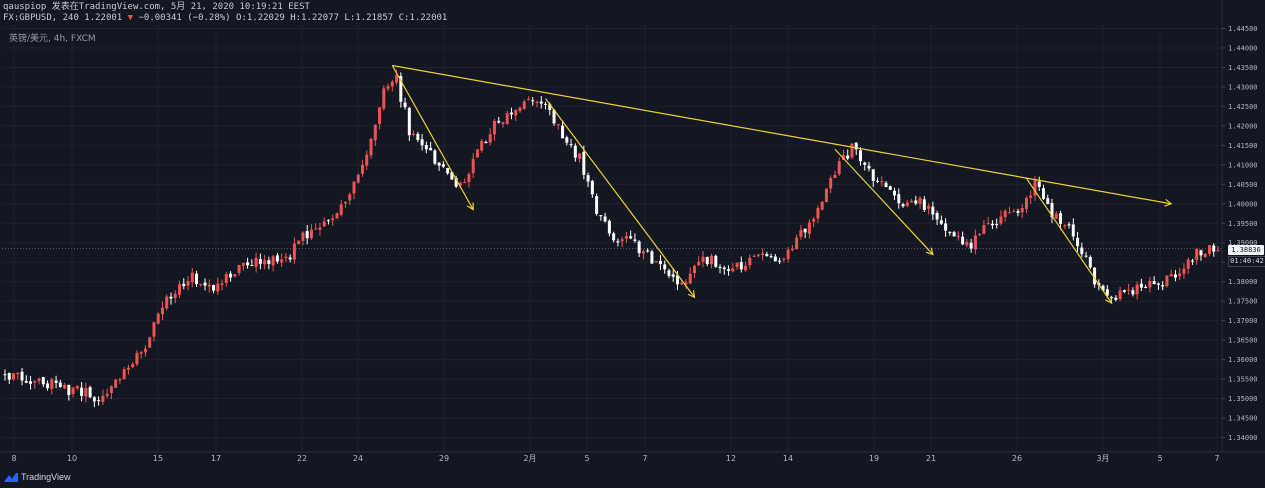 This screenshot has width=1265, height=488. What do you see at coordinates (1243, 185) in the screenshot?
I see `price-tick-label: 1.40500` at bounding box center [1243, 185].